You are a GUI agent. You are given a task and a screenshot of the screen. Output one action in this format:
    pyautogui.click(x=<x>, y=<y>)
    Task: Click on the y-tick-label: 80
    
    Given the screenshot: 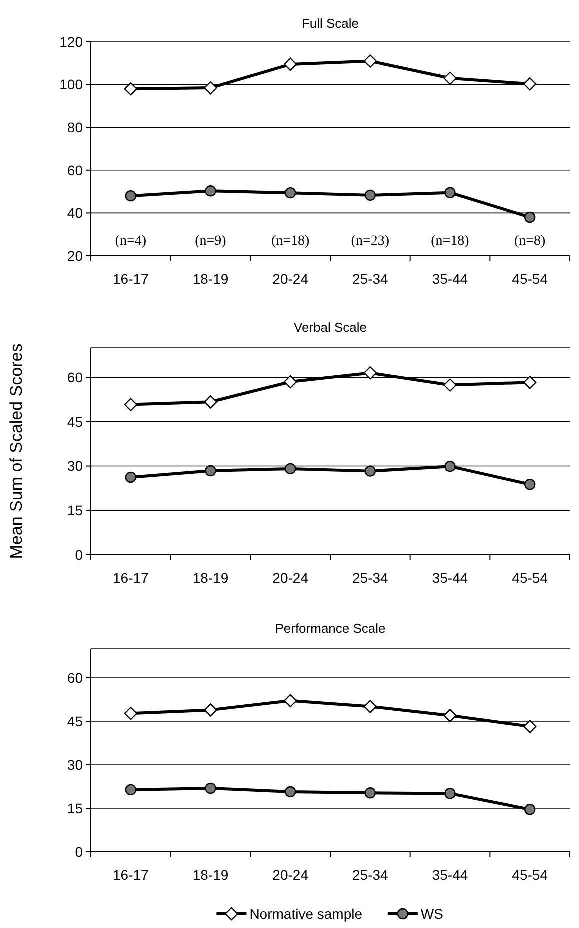 What is the action you would take?
    pyautogui.click(x=75, y=128)
    